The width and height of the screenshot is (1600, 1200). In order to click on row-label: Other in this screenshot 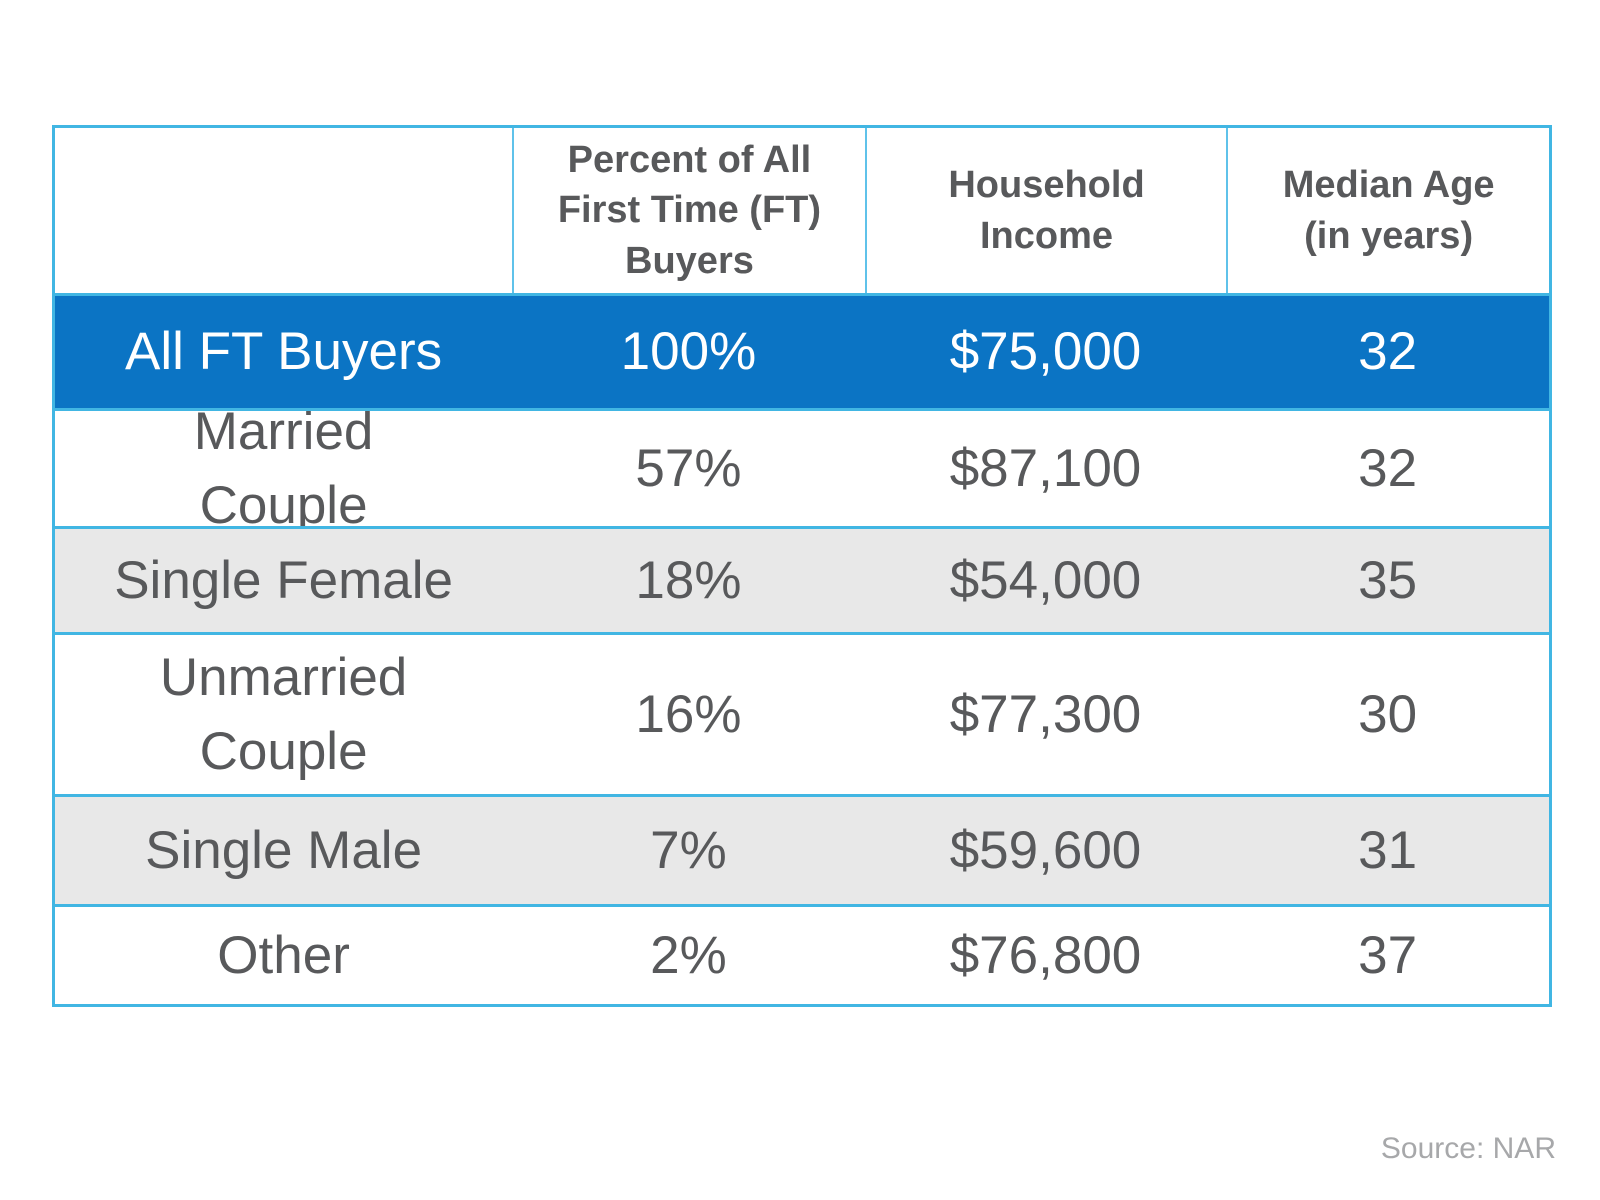, I will do `click(283, 955)`.